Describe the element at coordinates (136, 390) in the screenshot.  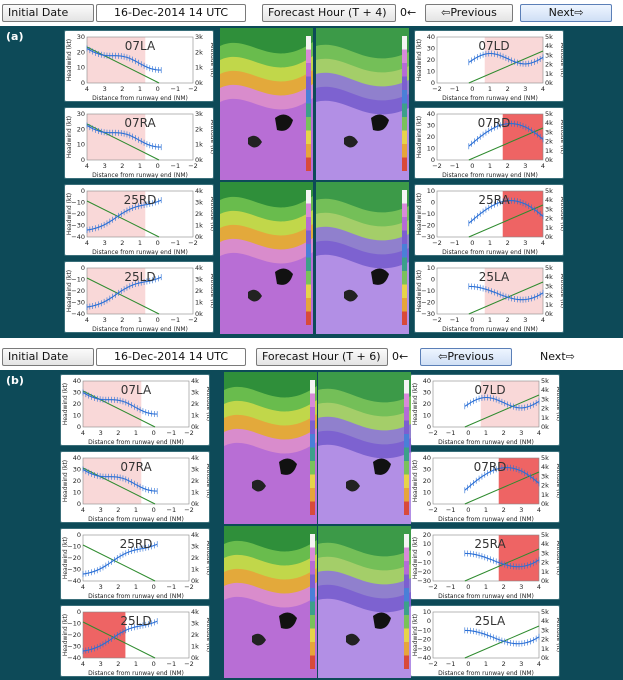
I see `runway-name: 07LA` at that location.